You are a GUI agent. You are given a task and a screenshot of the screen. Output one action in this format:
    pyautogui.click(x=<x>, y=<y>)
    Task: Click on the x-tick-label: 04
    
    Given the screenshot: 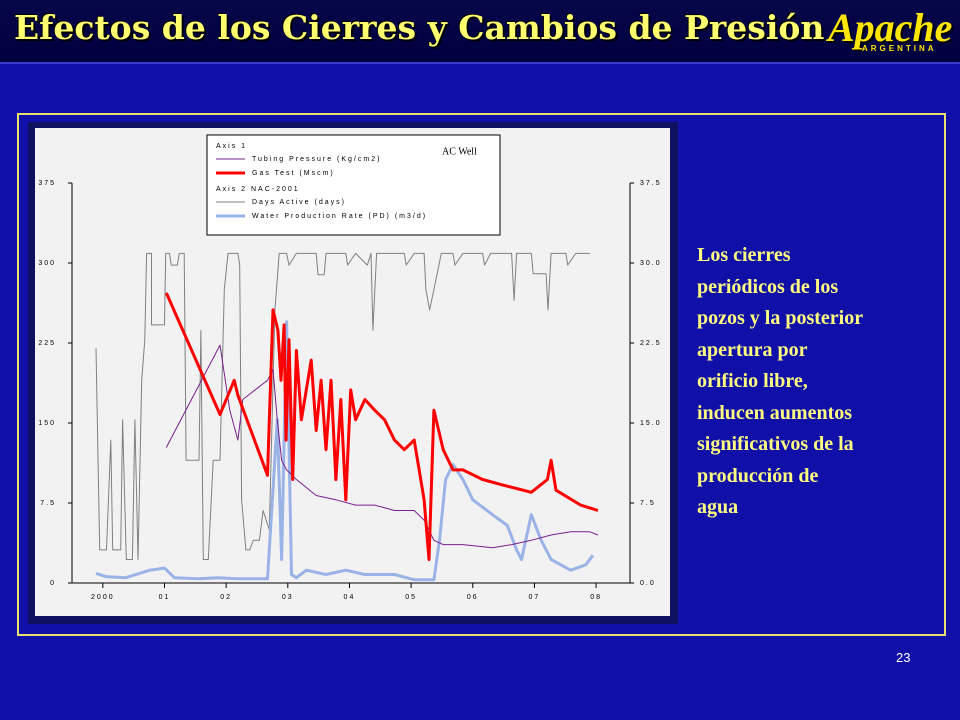 What is the action you would take?
    pyautogui.click(x=350, y=597)
    